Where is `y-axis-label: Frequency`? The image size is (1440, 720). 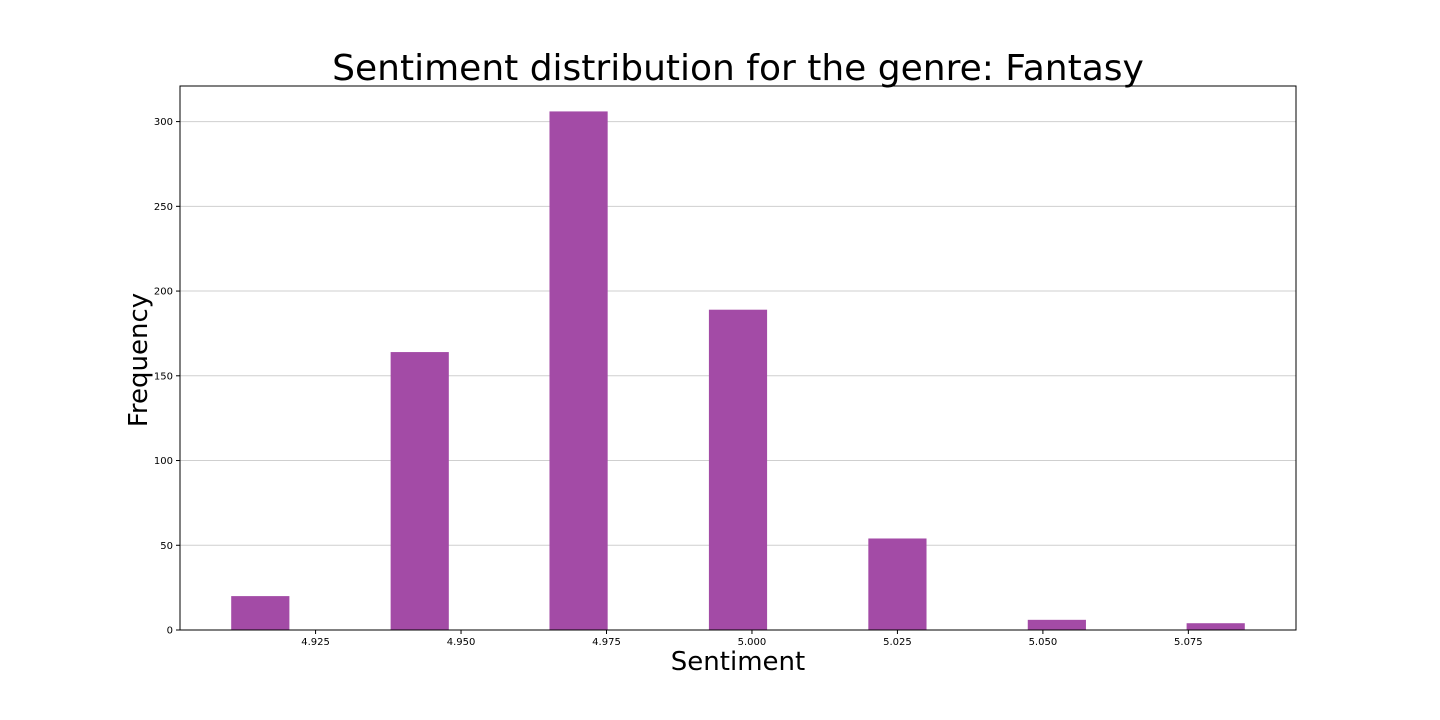 y-axis-label: Frequency is located at coordinates (139, 360).